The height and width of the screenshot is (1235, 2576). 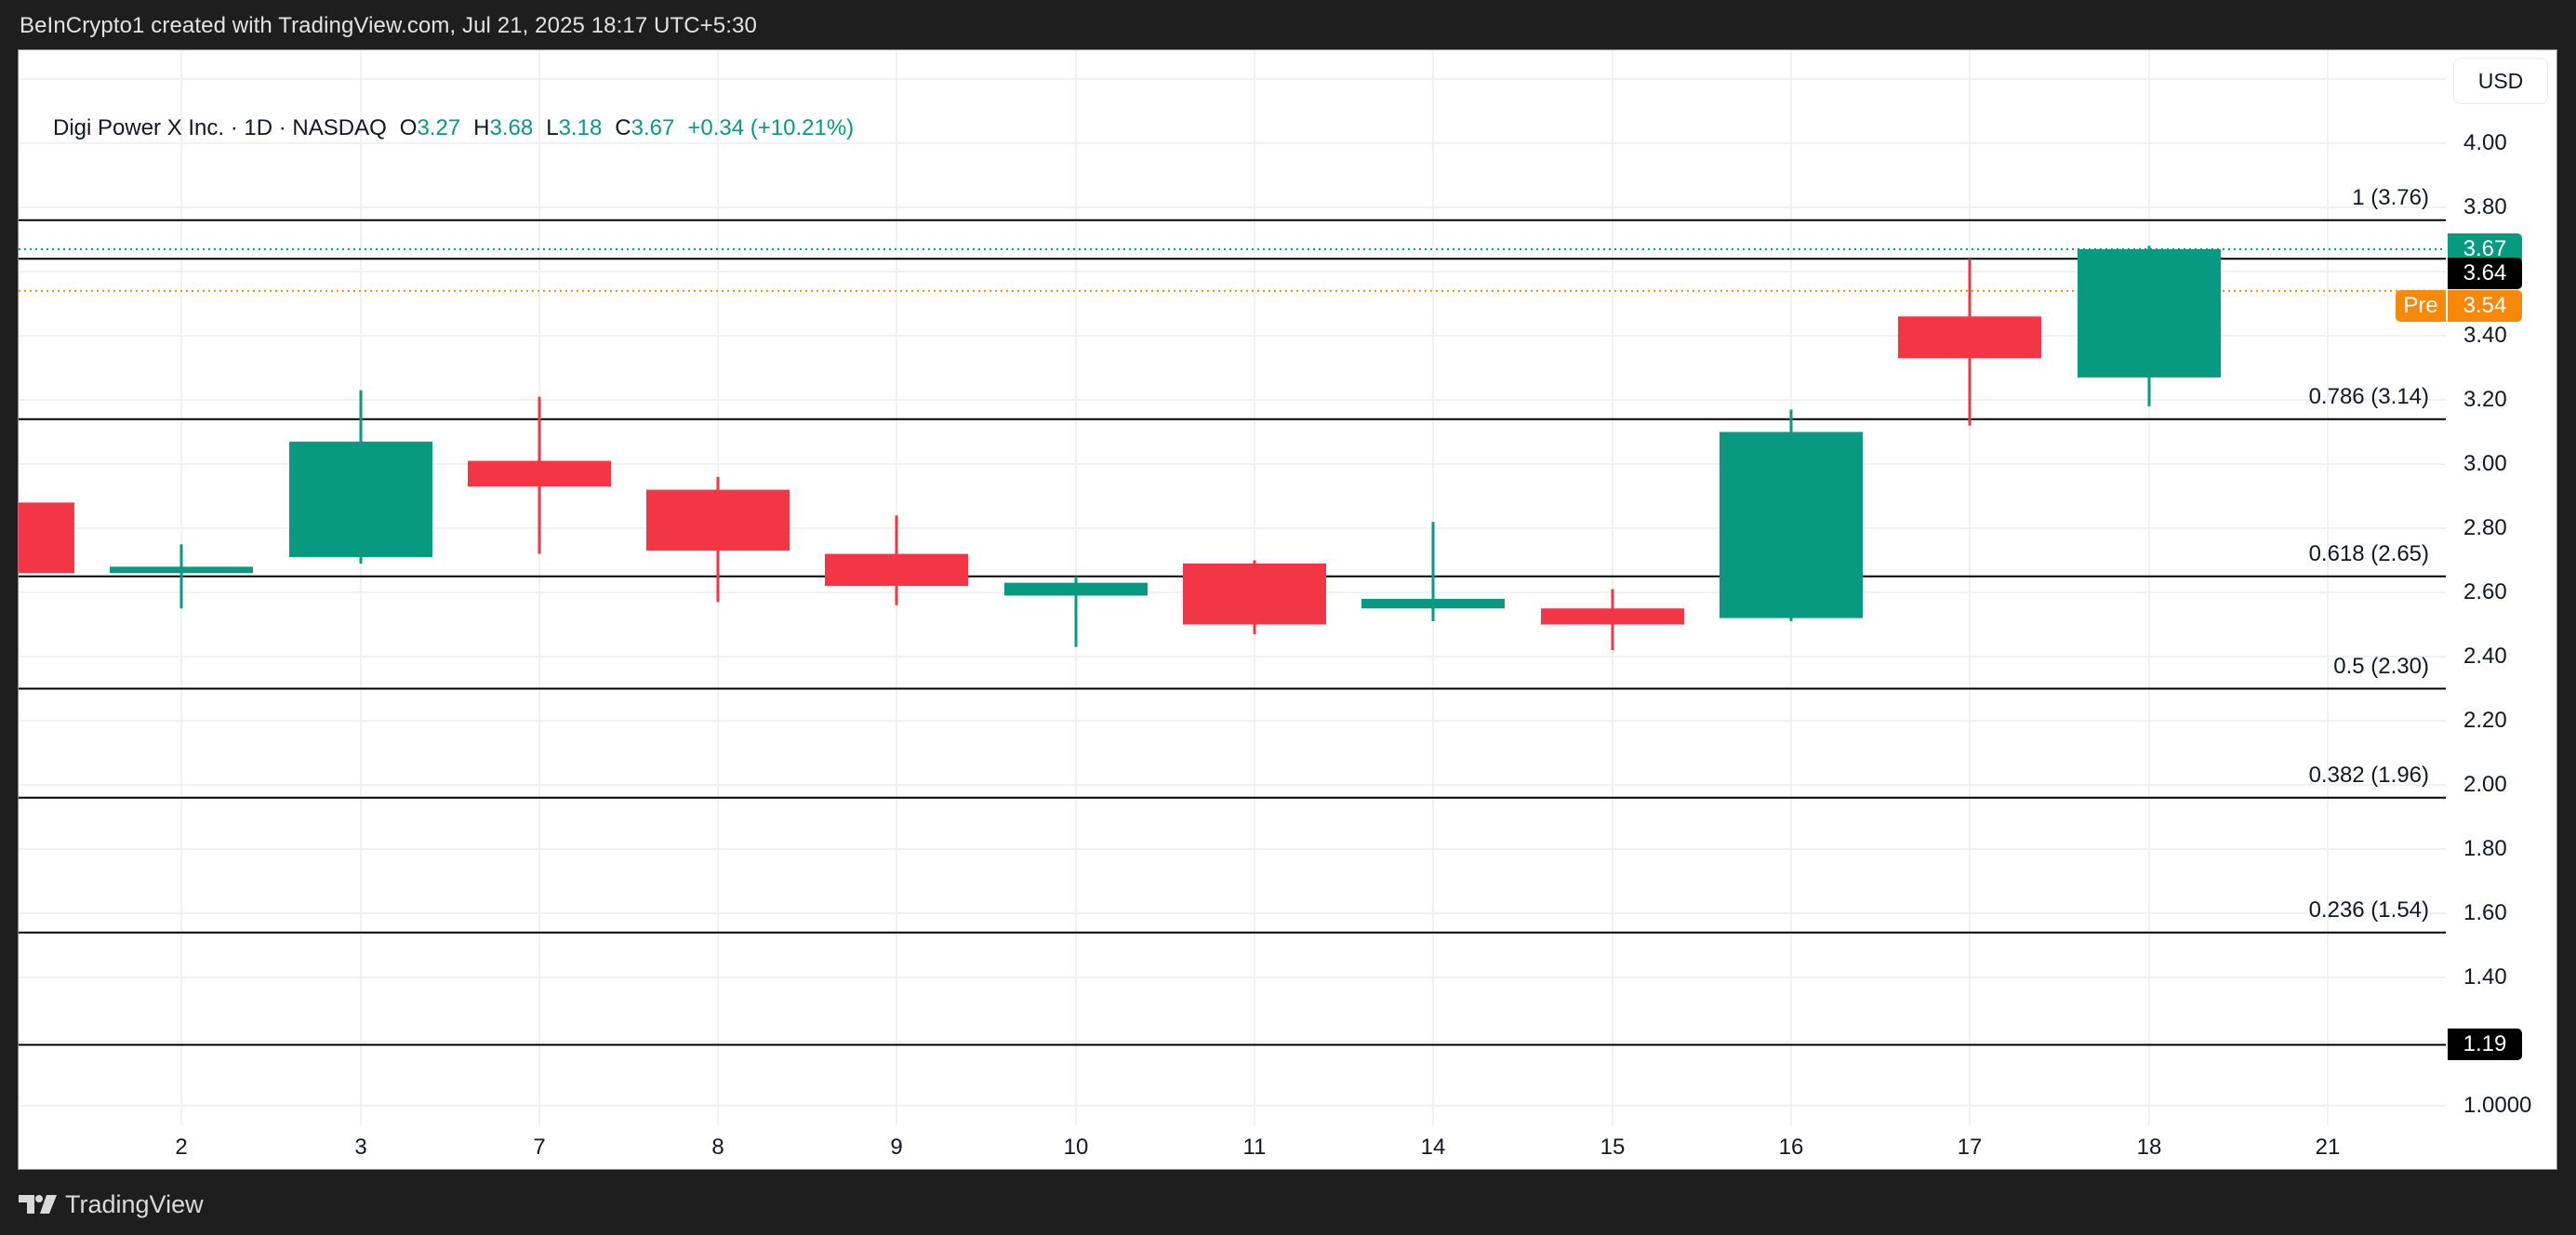 I want to click on time-axis-tick: 16, so click(x=1791, y=1147).